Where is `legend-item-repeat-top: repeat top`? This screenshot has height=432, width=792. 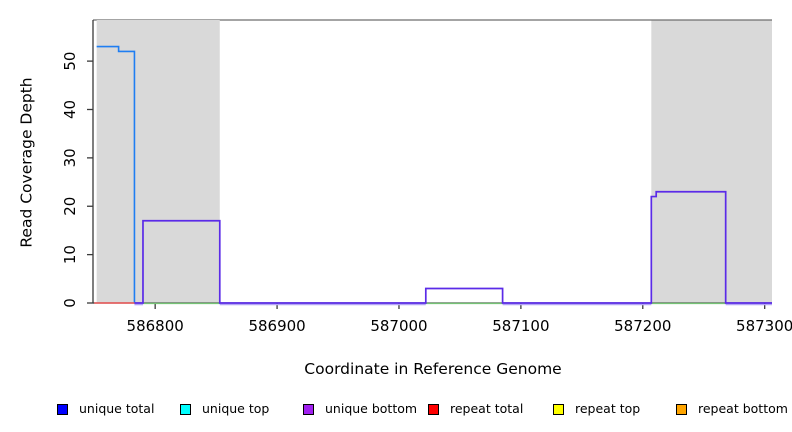 legend-item-repeat-top: repeat top is located at coordinates (596, 409).